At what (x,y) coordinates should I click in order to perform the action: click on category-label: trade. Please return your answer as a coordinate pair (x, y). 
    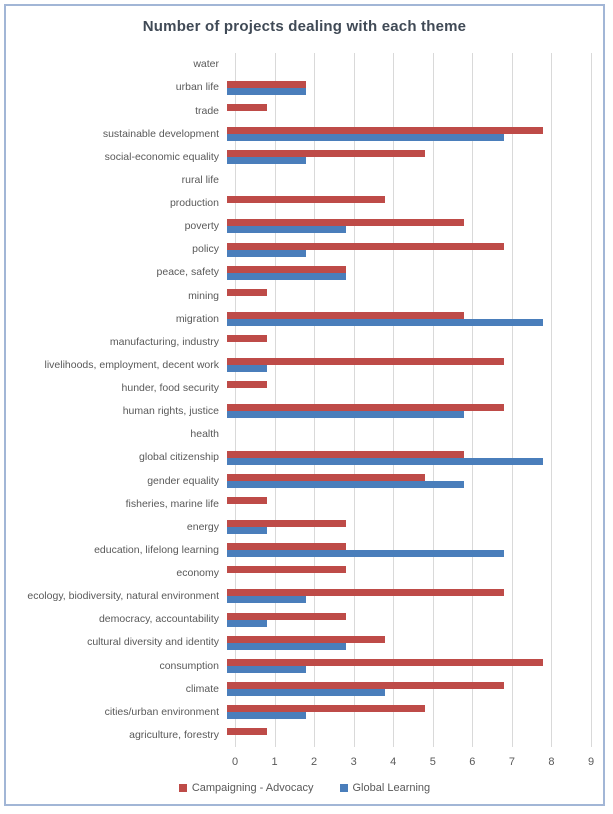
    Looking at the image, I should click on (207, 110).